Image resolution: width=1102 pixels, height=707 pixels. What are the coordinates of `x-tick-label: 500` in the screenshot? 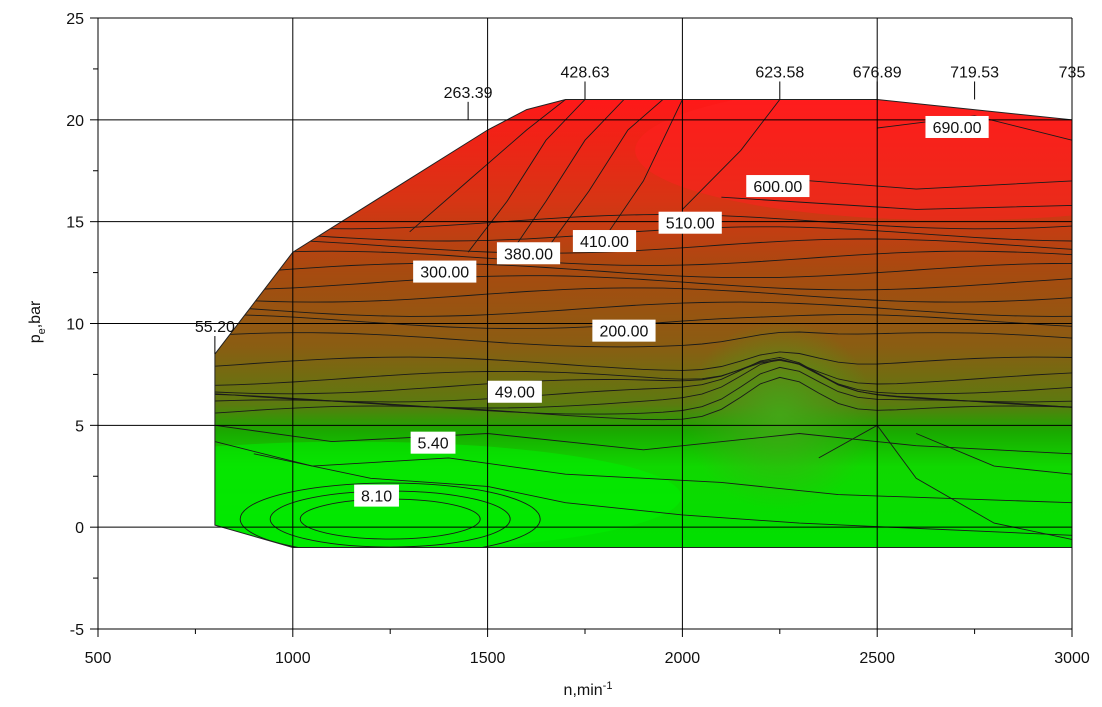 It's located at (98, 658).